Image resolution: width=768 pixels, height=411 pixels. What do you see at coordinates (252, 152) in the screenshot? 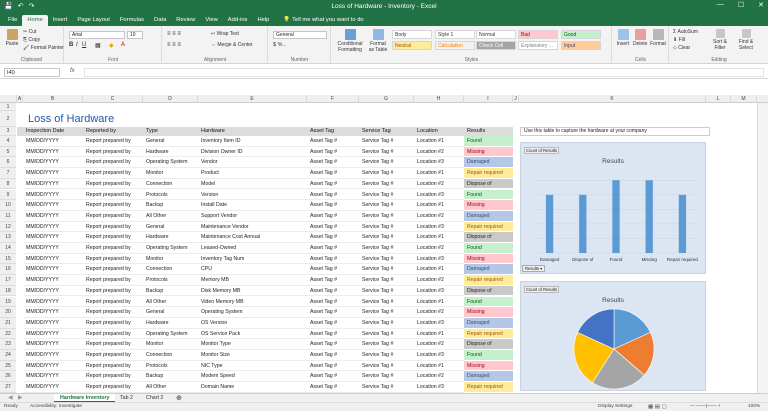
I see `table-cell: Division Owner ID` at bounding box center [252, 152].